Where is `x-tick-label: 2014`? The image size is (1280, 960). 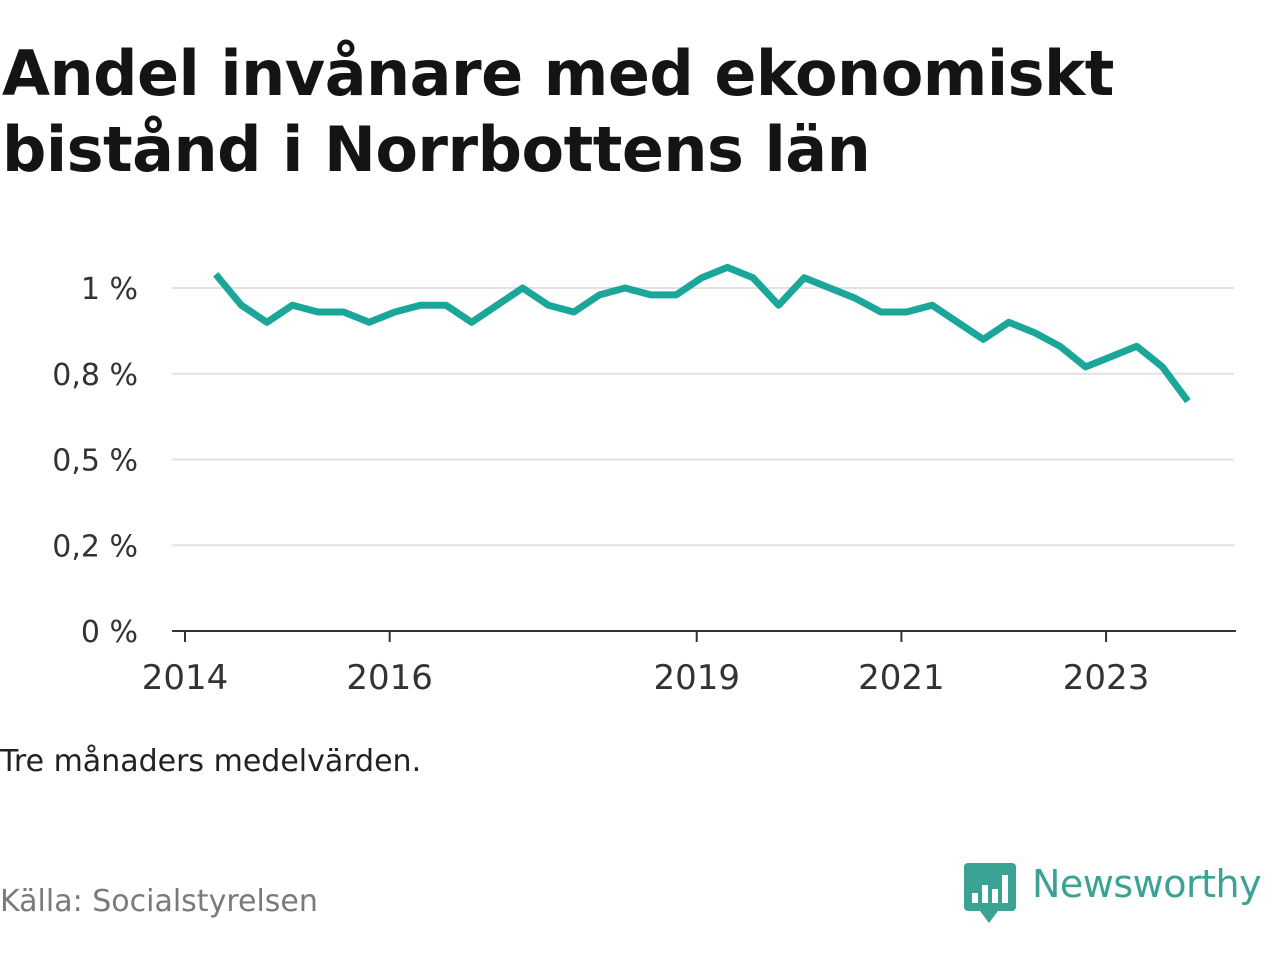 x-tick-label: 2014 is located at coordinates (185, 678).